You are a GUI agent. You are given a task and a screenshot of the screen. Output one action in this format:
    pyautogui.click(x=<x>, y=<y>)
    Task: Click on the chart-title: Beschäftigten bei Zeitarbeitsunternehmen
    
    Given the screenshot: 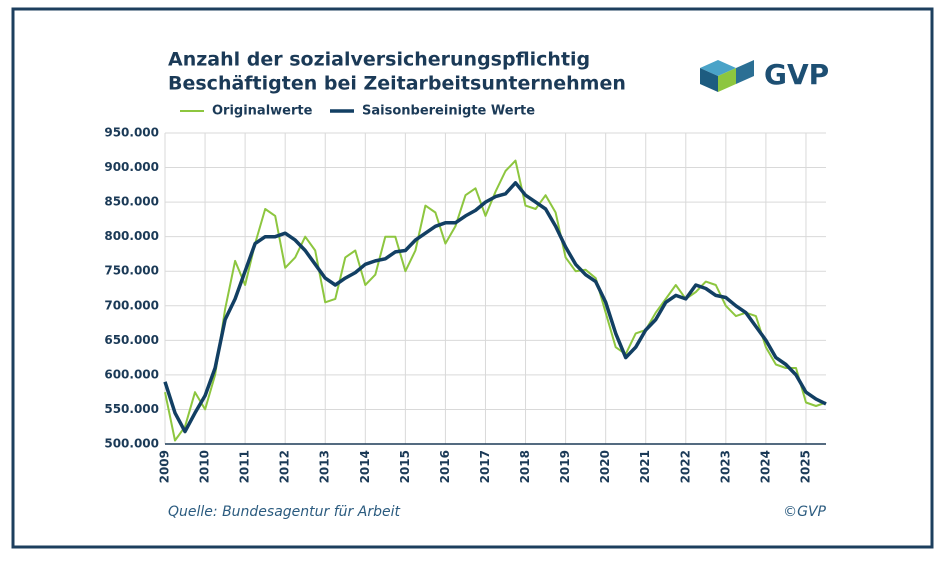 What is the action you would take?
    pyautogui.click(x=397, y=84)
    